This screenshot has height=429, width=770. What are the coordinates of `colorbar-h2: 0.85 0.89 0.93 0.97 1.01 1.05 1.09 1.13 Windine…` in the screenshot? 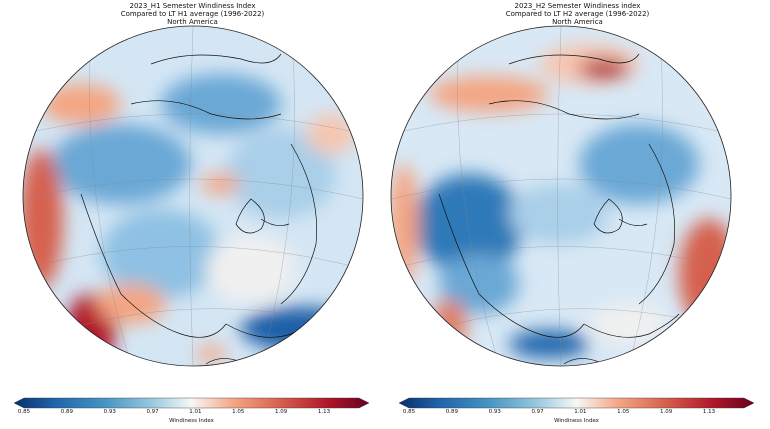 It's located at (576, 409).